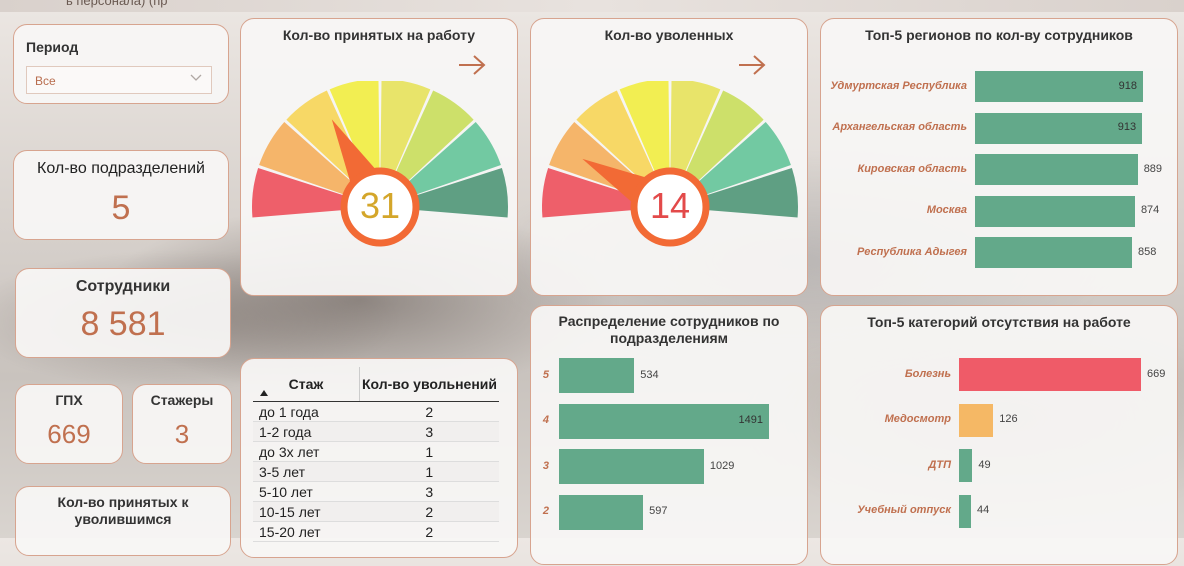 The height and width of the screenshot is (566, 1184). Describe the element at coordinates (649, 374) in the screenshot. I see `bar-value-label: 534` at that location.